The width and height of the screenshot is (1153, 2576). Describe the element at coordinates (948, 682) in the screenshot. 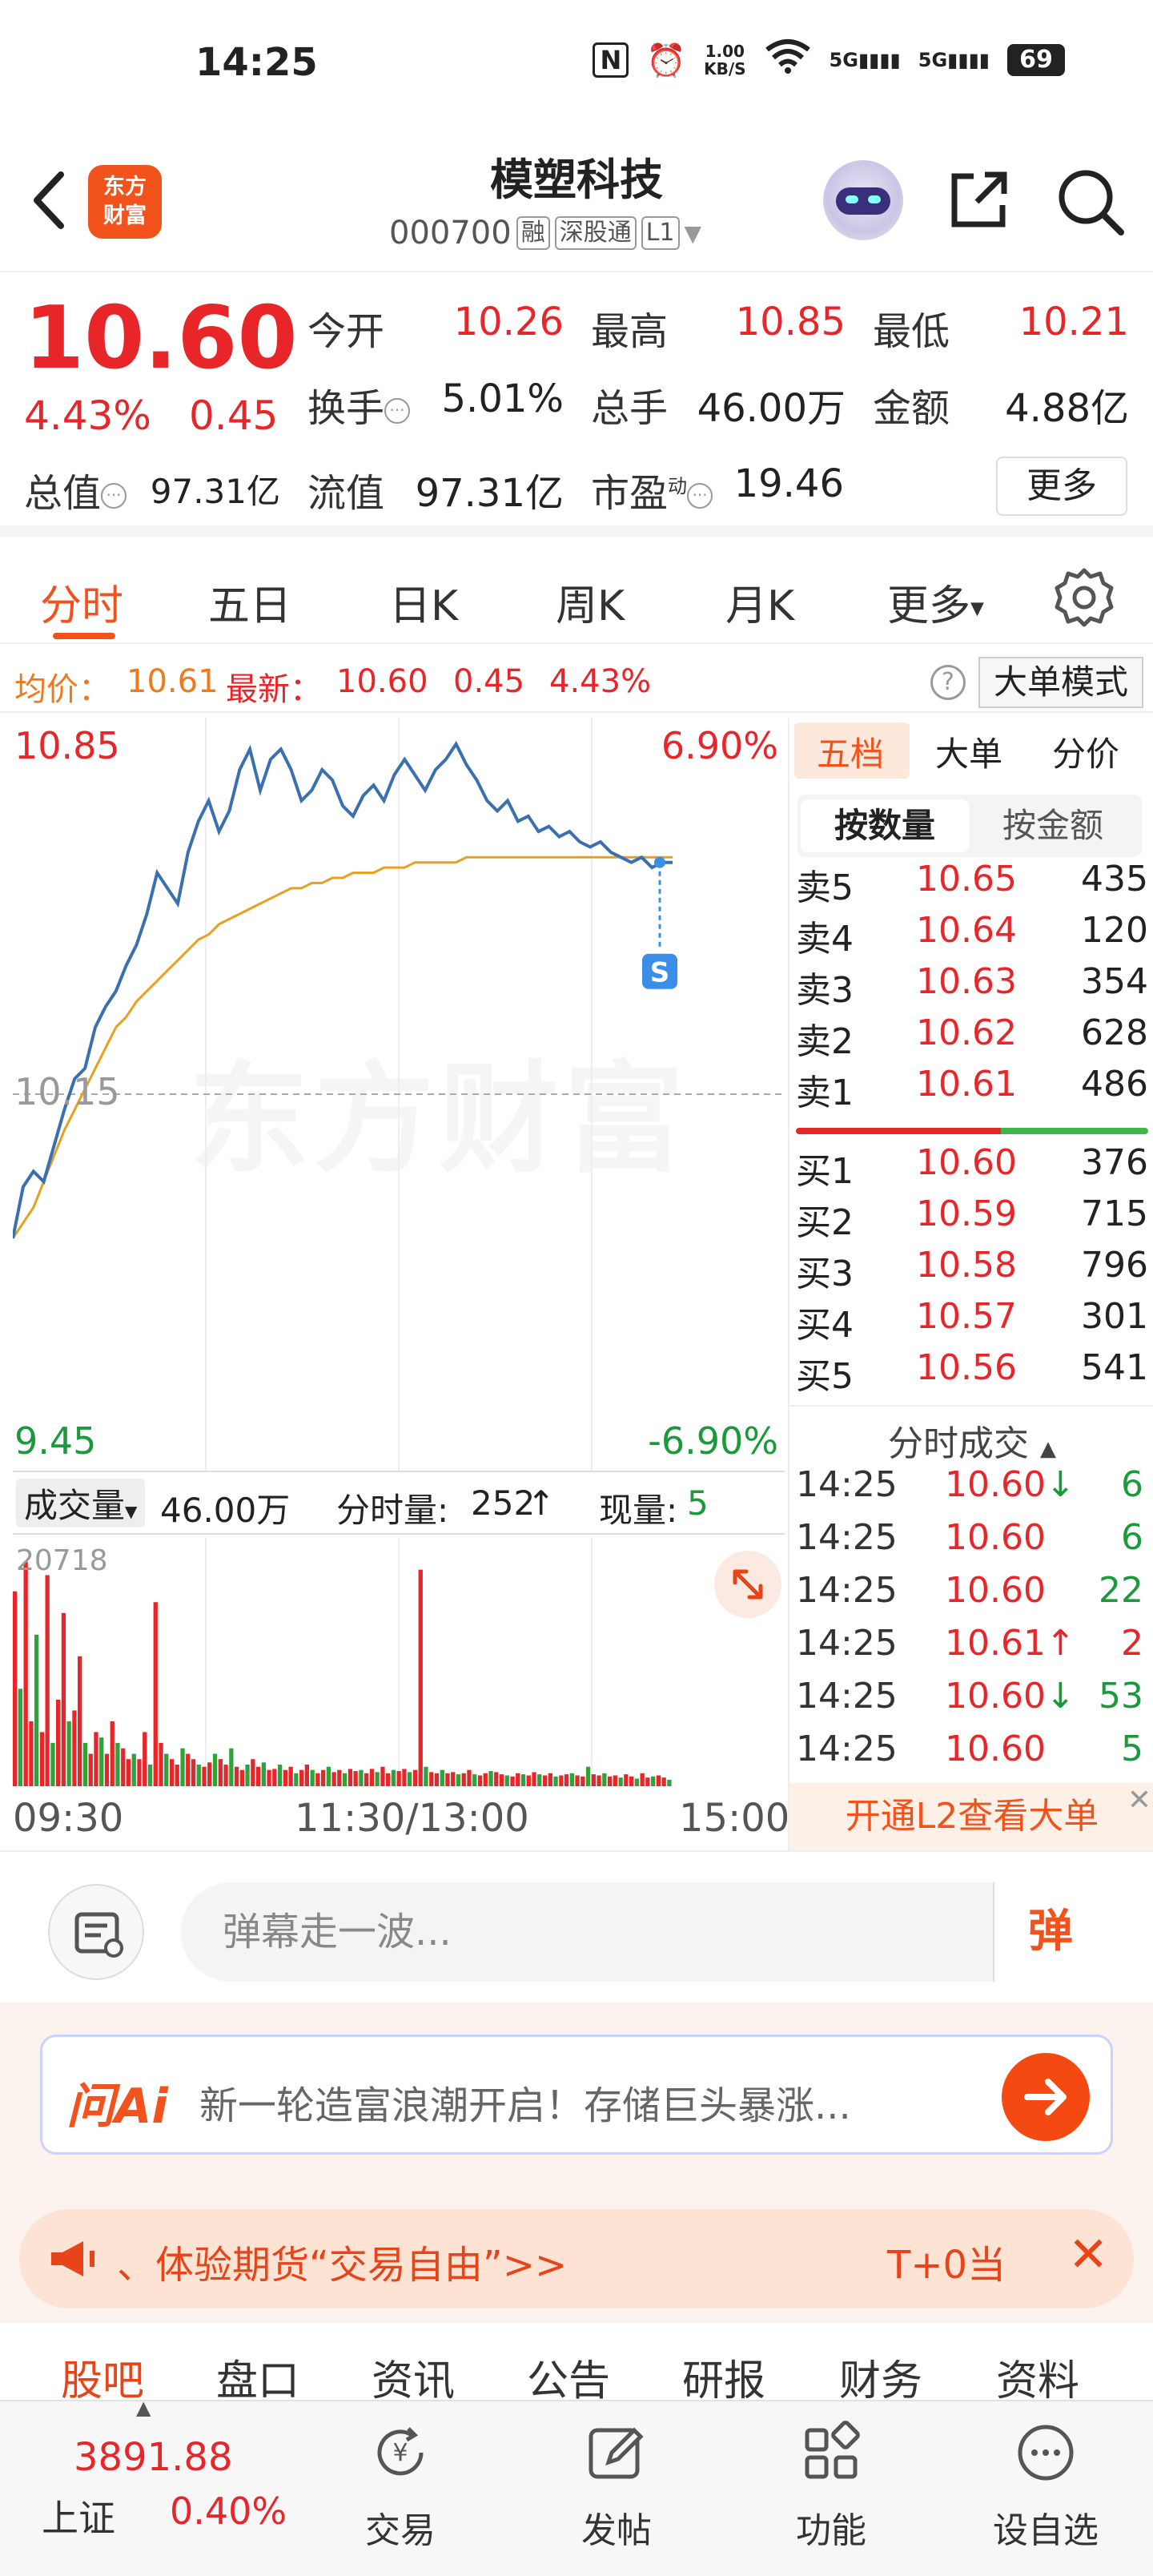

I see `help-icon: ?` at that location.